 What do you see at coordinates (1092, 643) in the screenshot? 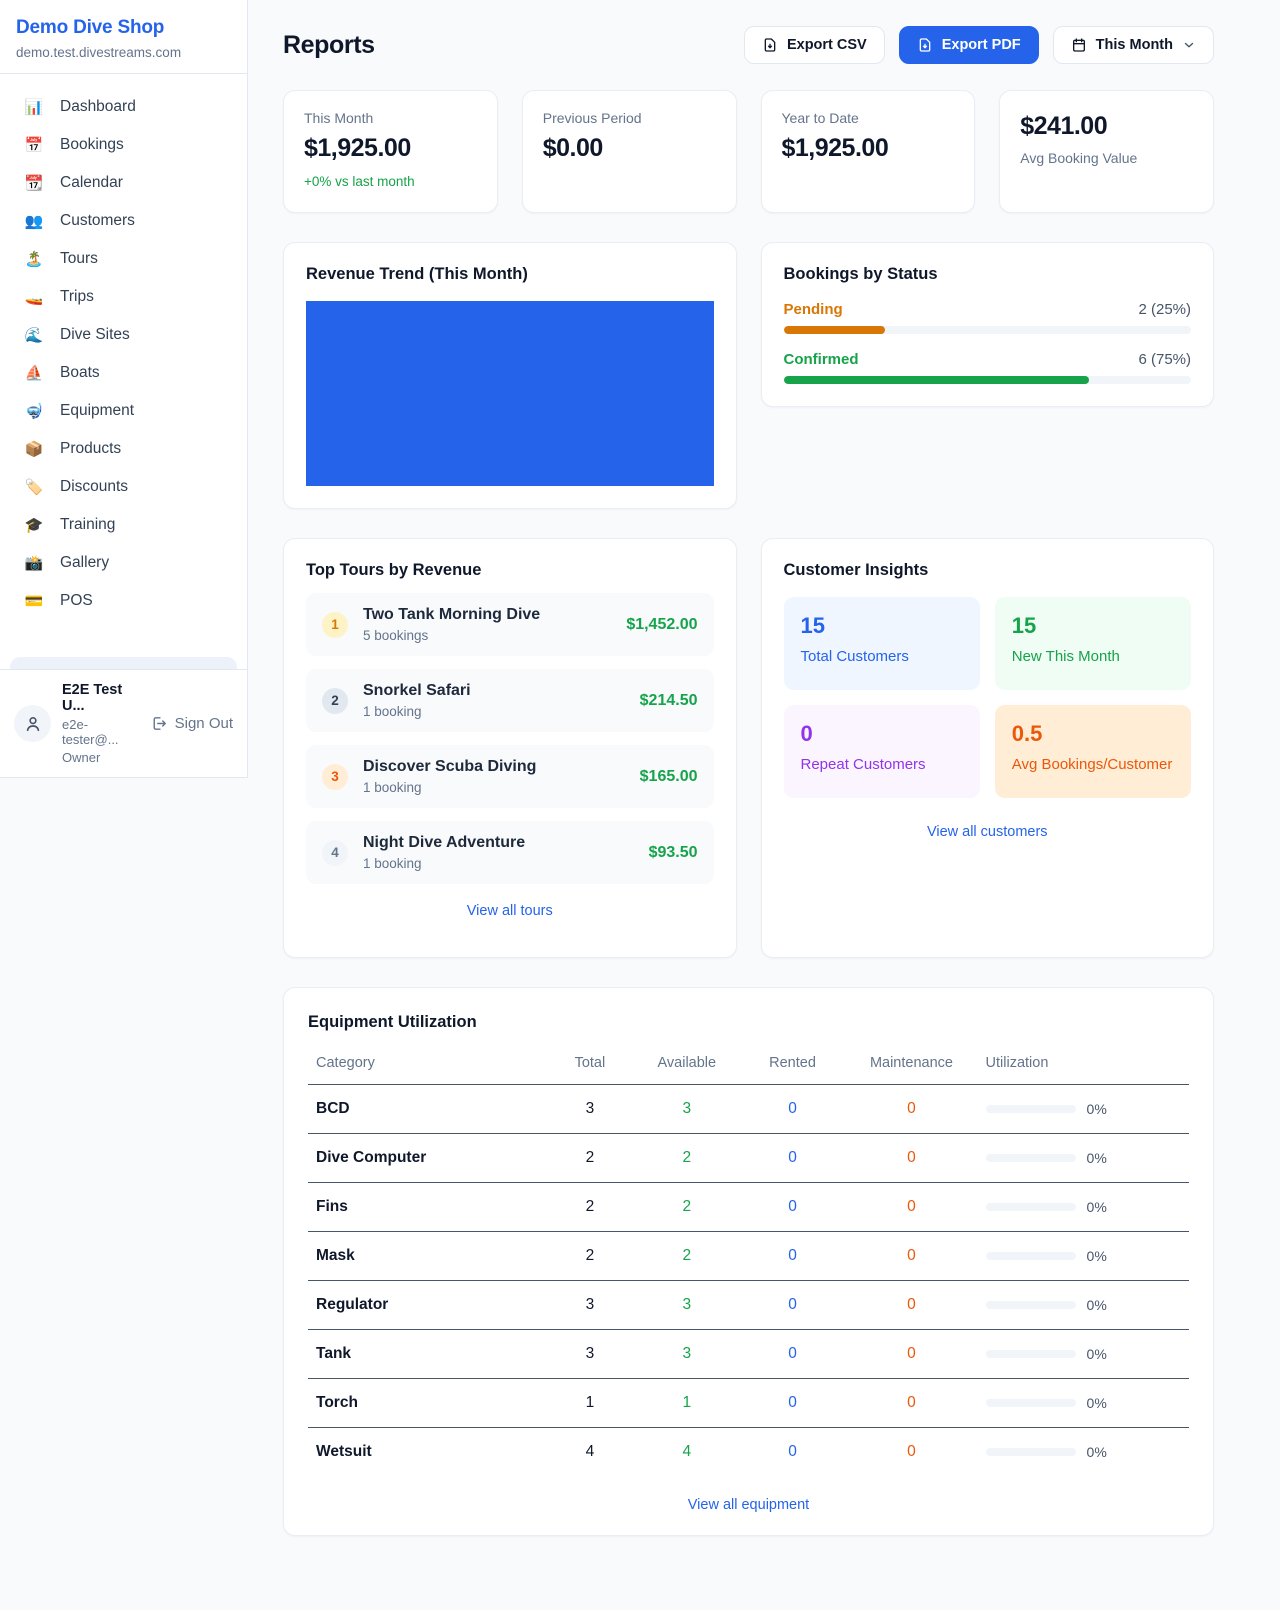
I see `tile-new-this-month: 15 New This Month` at bounding box center [1092, 643].